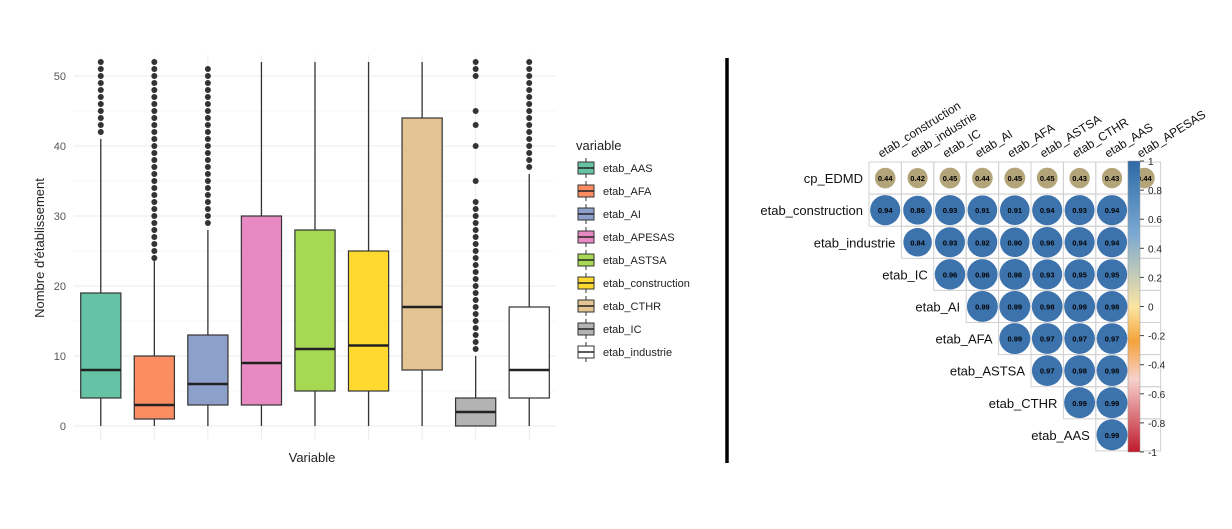 The height and width of the screenshot is (529, 1232). Describe the element at coordinates (632, 307) in the screenshot. I see `legend-label: etab_CTHR` at that location.